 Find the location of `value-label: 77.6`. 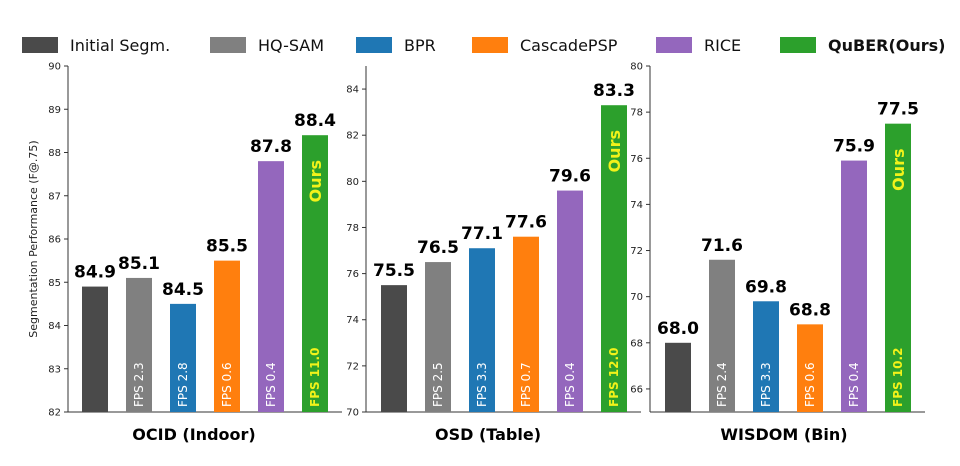

value-label: 77.6 is located at coordinates (526, 223).